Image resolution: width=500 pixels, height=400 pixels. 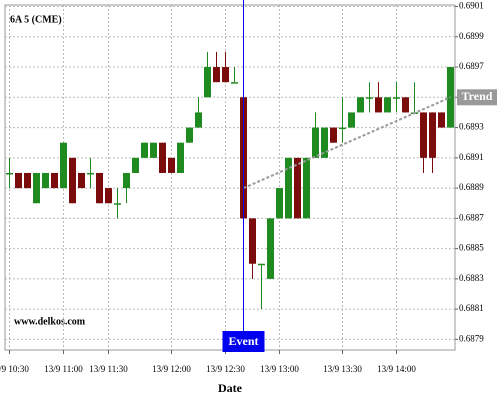 I want to click on y-tick-label: 0.6899, so click(x=471, y=36).